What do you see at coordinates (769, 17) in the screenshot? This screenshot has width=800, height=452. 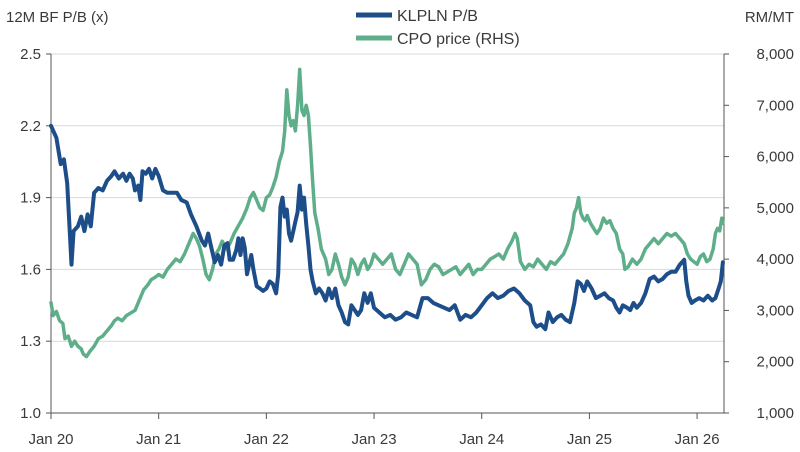 I see `right-axis-title: RM/MT` at bounding box center [769, 17].